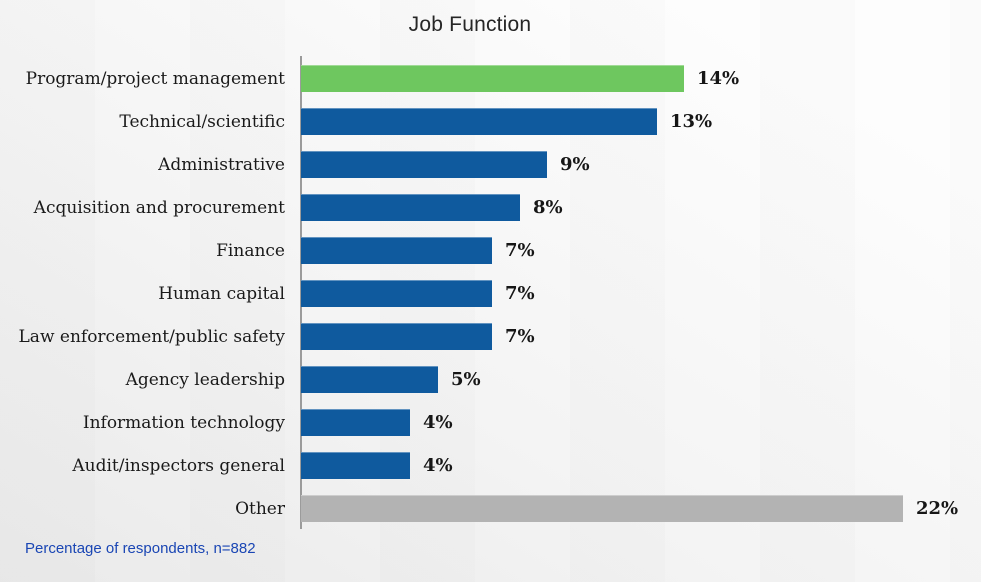 This screenshot has width=981, height=582. What do you see at coordinates (260, 508) in the screenshot?
I see `category-label: Other` at bounding box center [260, 508].